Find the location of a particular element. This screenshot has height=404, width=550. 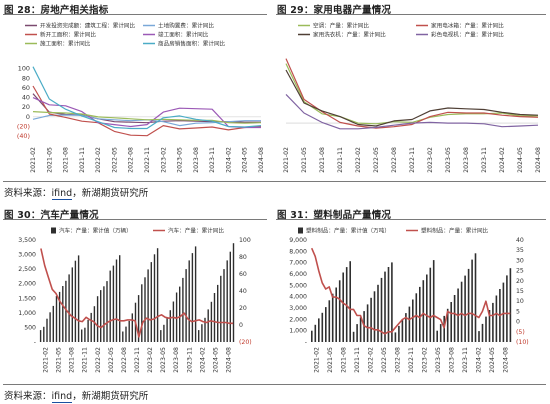

y-left-tick-label: 9,000 is located at coordinates (298, 240).